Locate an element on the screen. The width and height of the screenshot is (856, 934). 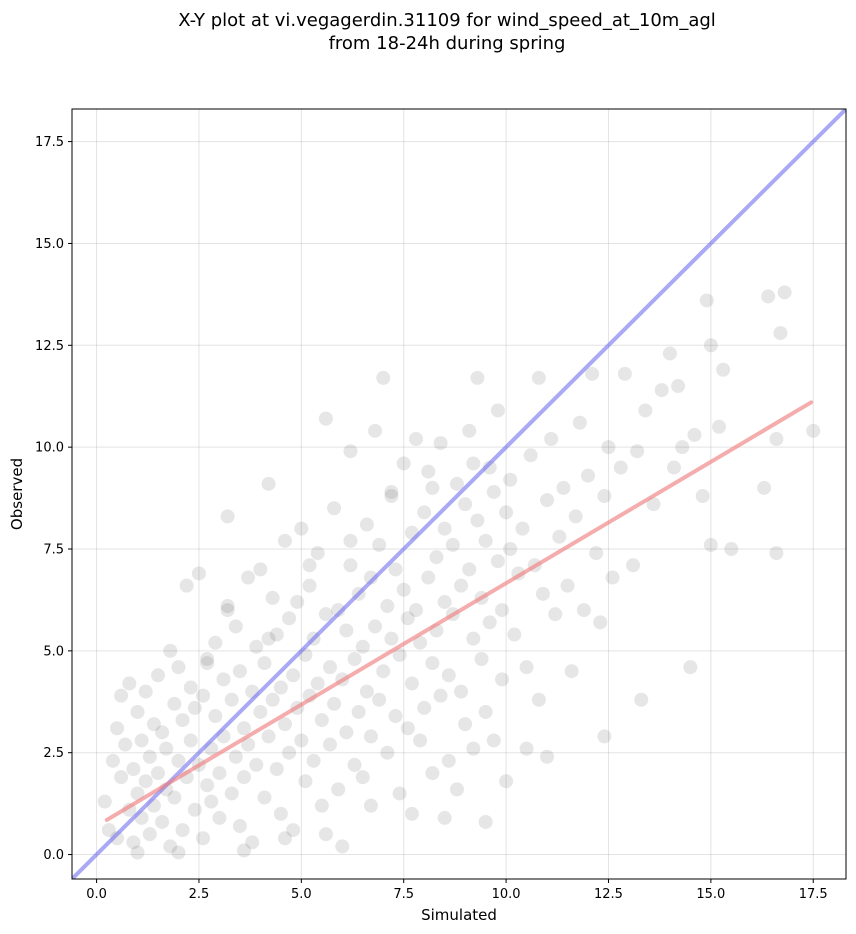
y-tick-label: 7.5 is located at coordinates (53, 550).